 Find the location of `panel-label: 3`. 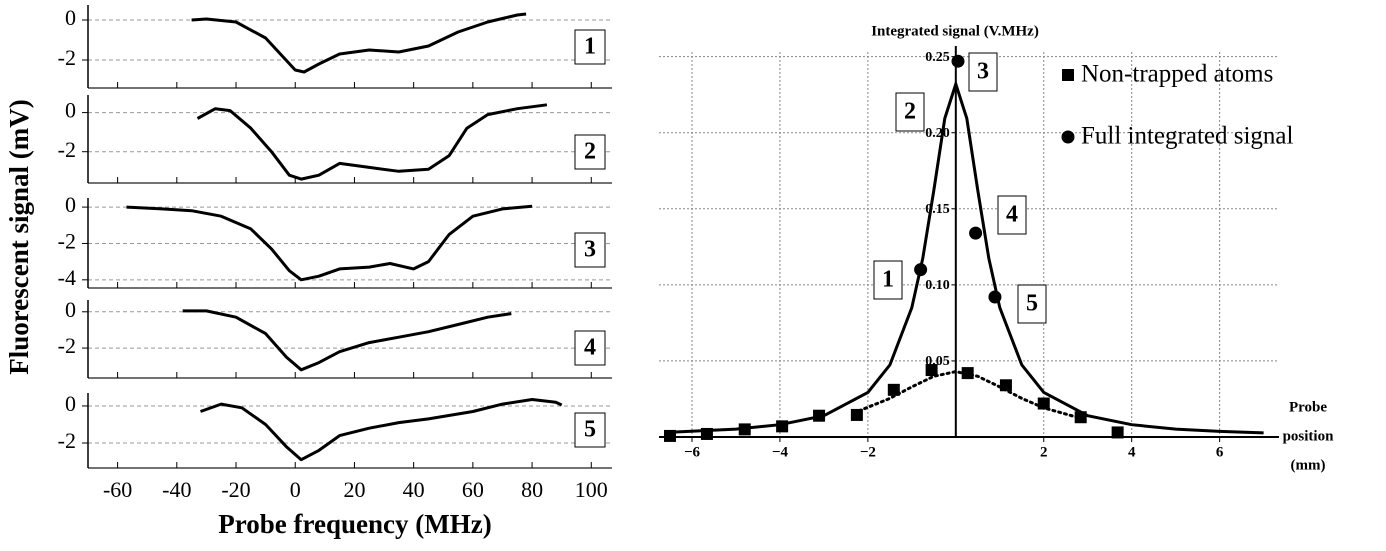

panel-label: 3 is located at coordinates (590, 250).